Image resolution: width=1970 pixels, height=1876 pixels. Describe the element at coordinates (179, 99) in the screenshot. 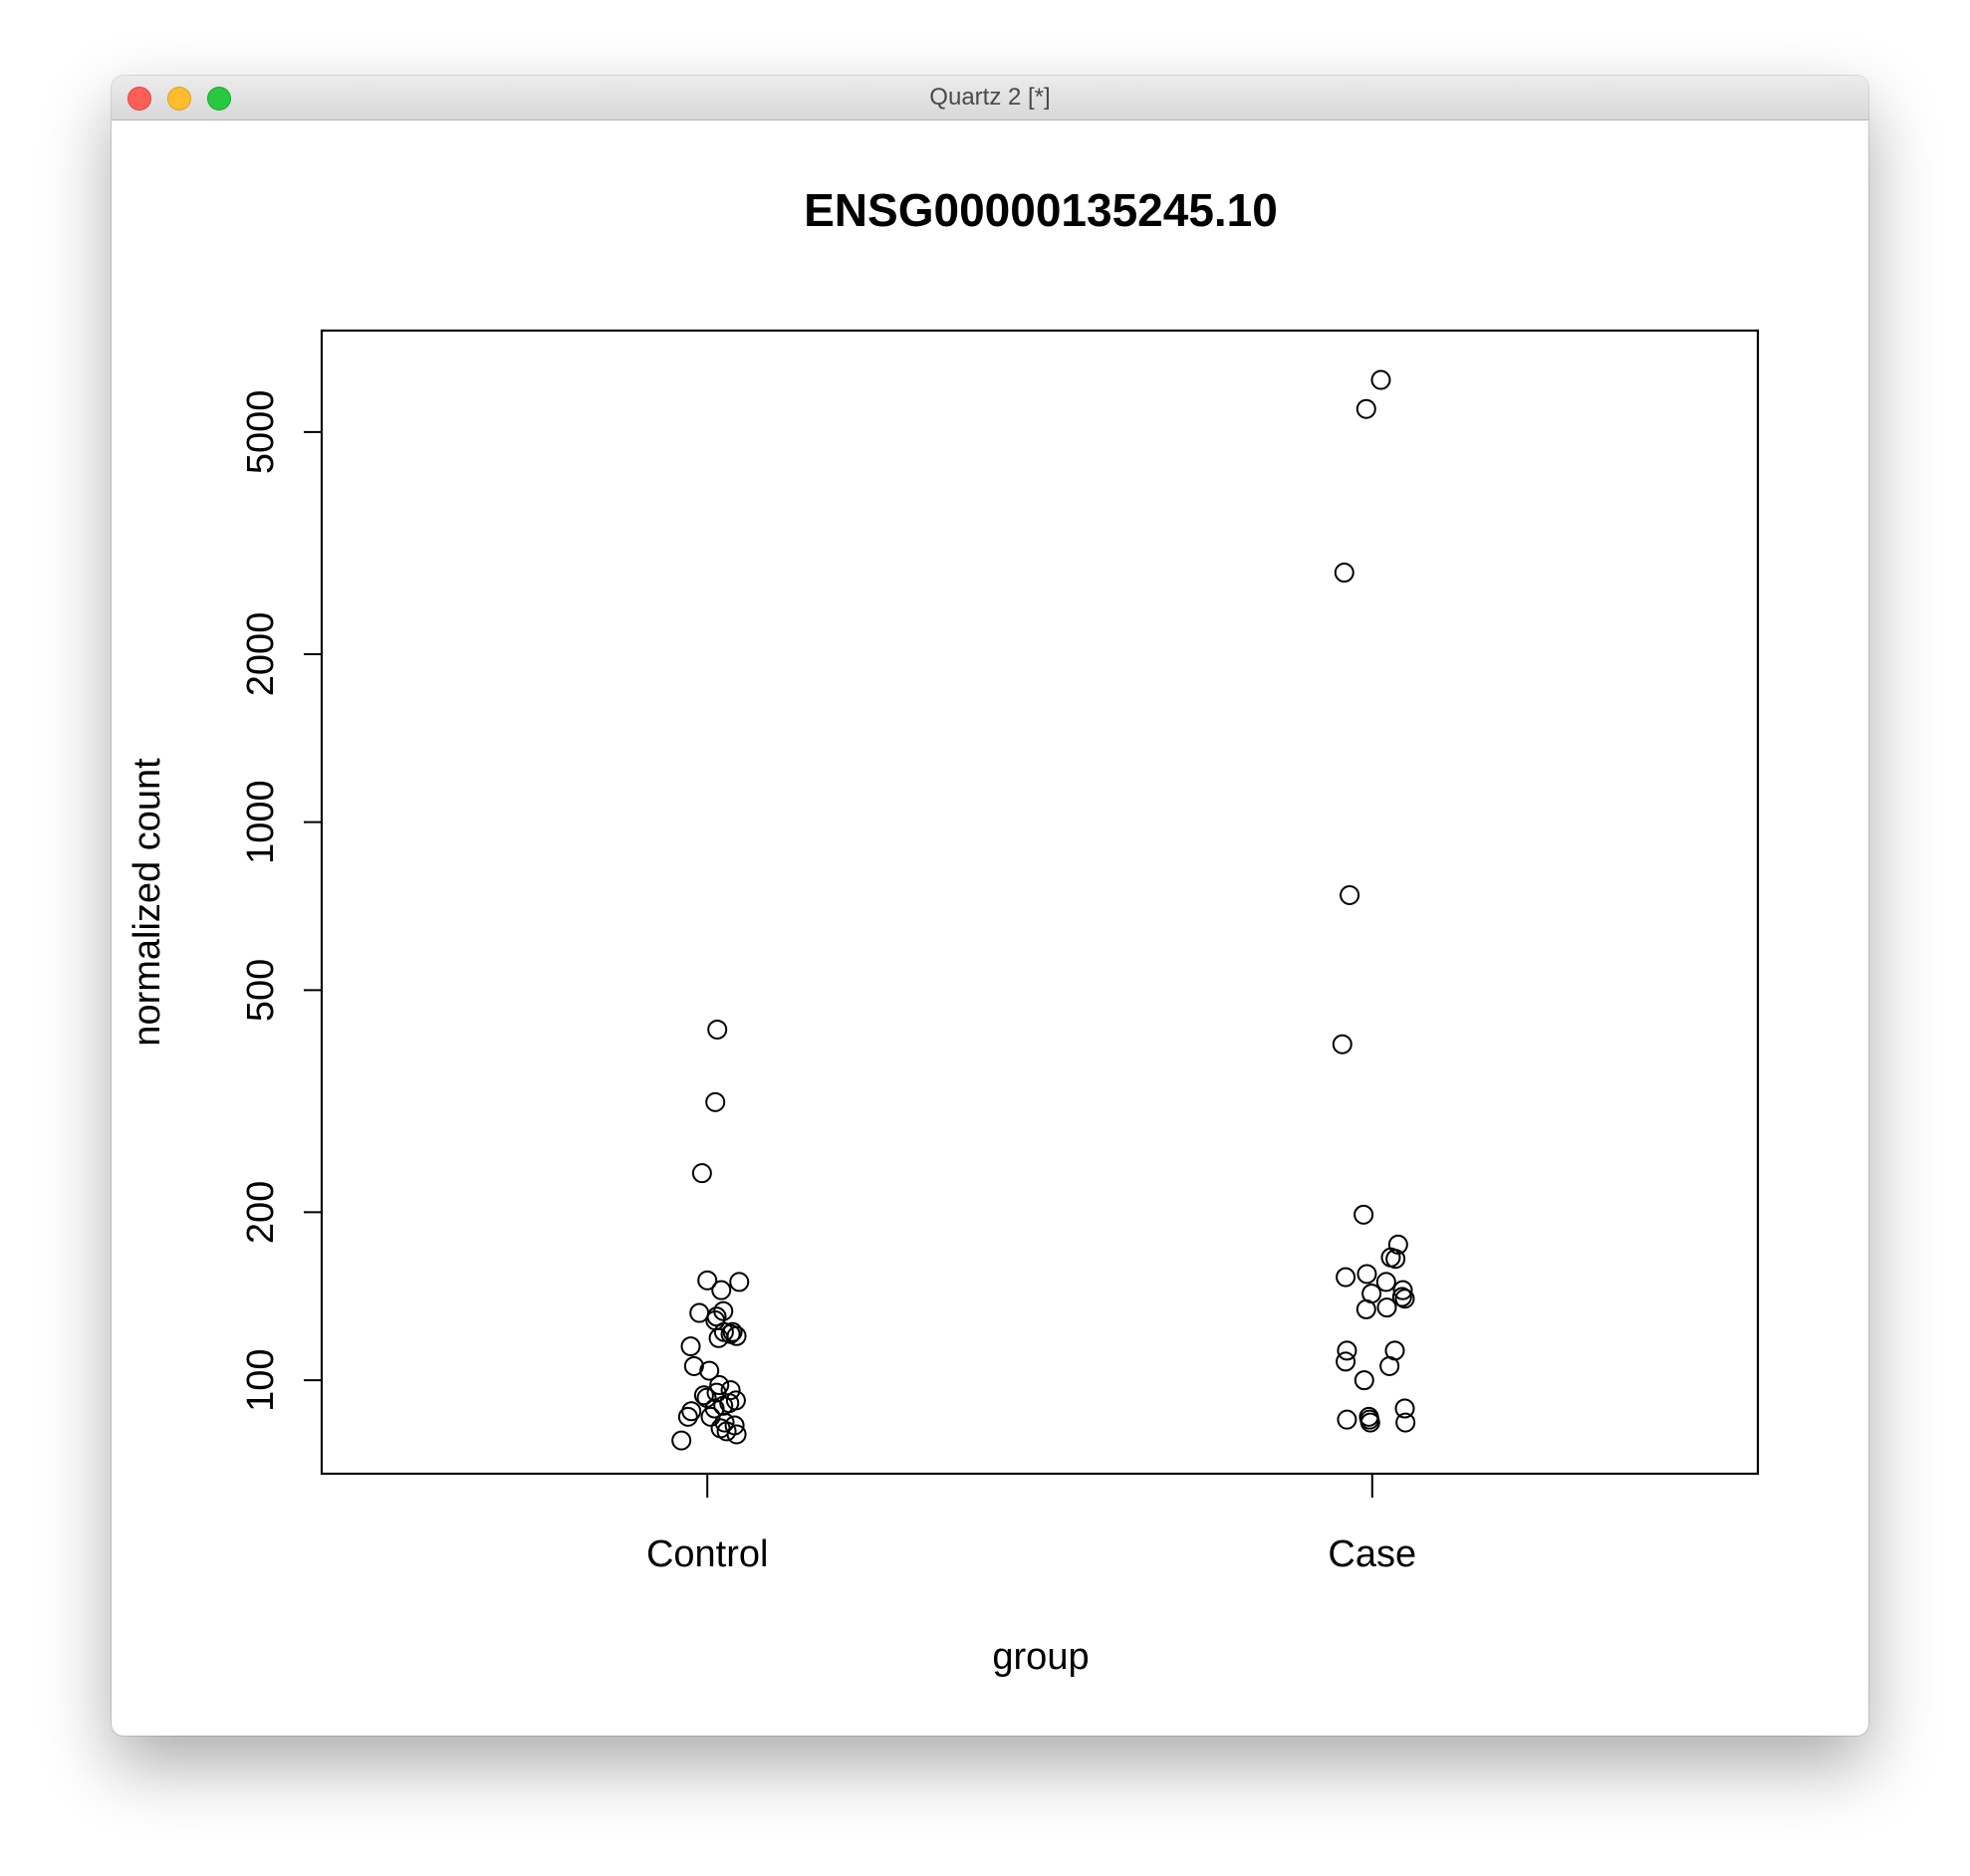

I see `minimize-button` at that location.